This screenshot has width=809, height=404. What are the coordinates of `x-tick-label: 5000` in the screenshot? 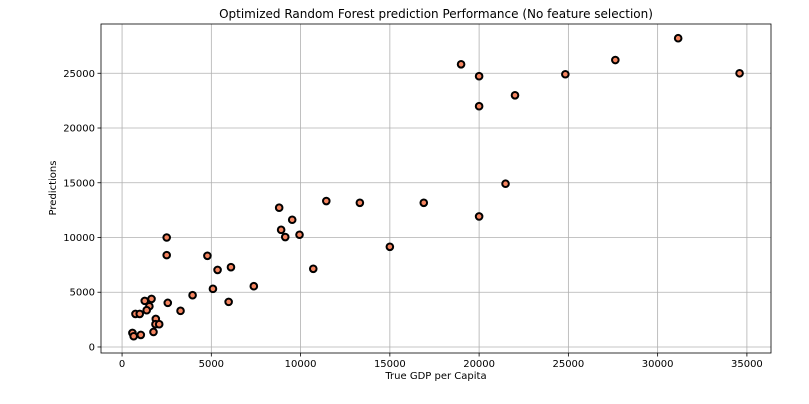 It's located at (211, 364).